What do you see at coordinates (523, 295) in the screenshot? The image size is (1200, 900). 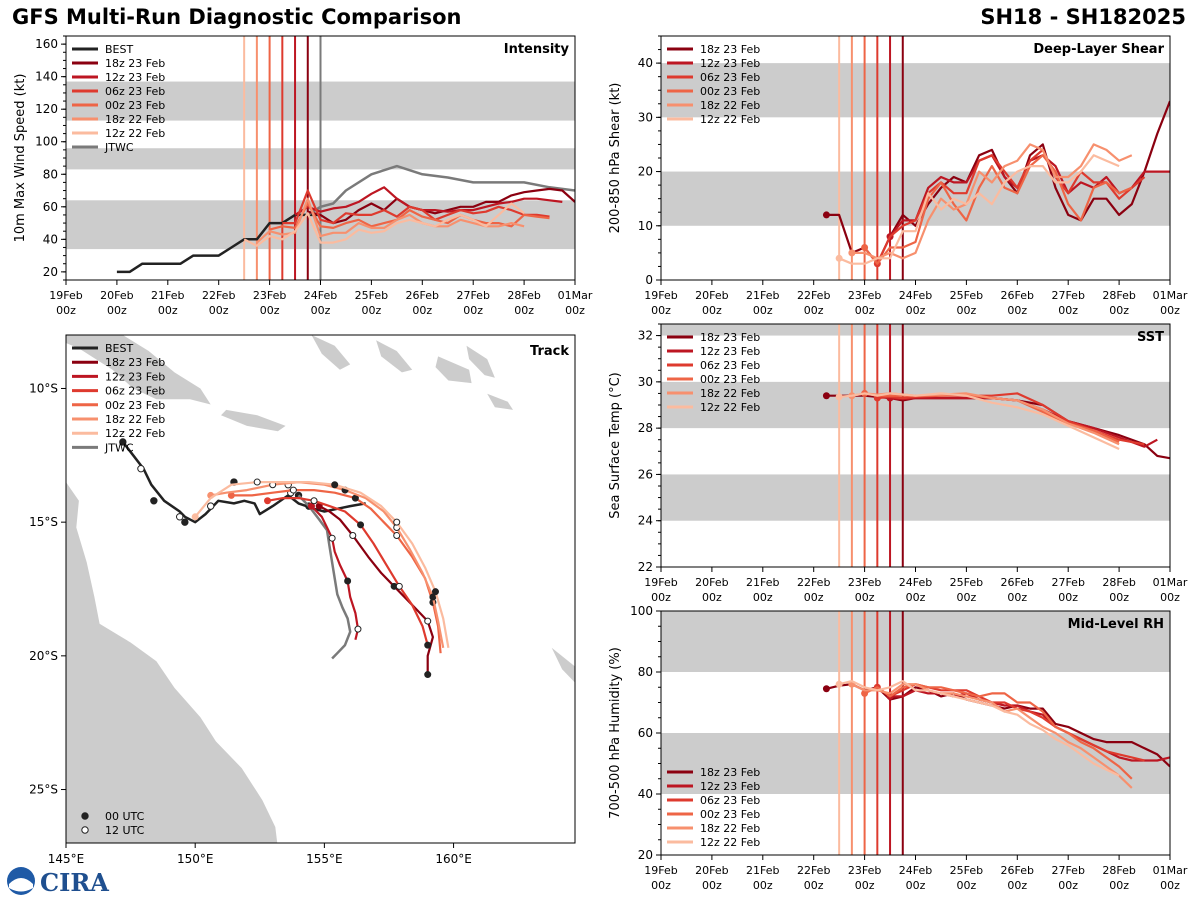 I see `intensity-xtick-label-date: 28Feb` at bounding box center [523, 295].